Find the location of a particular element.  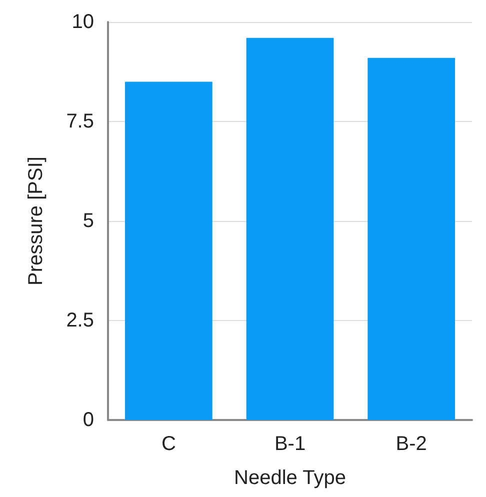

y-axis-title: Pressure [PSI] is located at coordinates (36, 221).